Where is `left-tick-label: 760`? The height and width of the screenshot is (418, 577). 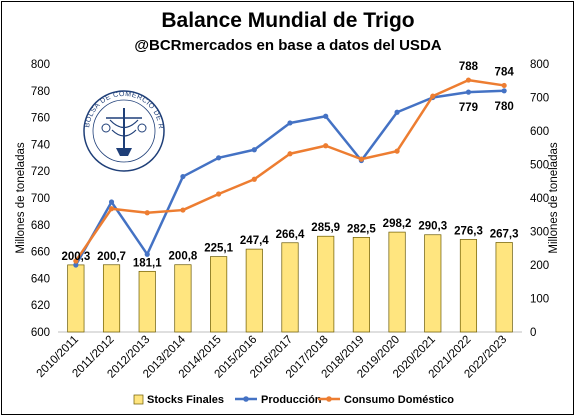
left-tick-label: 760 is located at coordinates (40, 119).